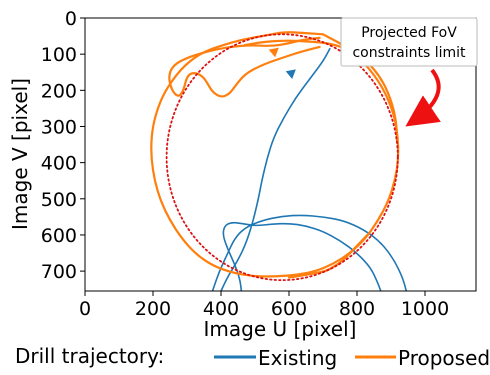  What do you see at coordinates (59, 127) in the screenshot?
I see `y-tick-label: 300` at bounding box center [59, 127].